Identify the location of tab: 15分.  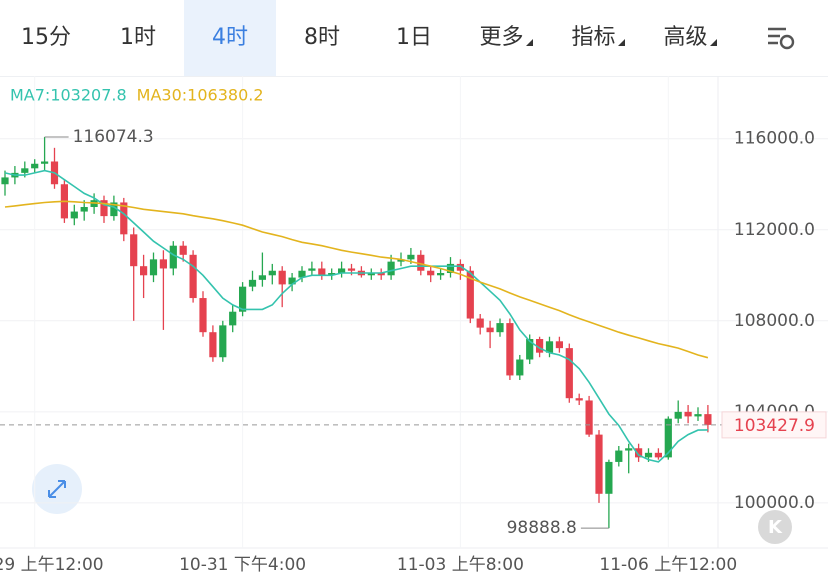
(46, 37).